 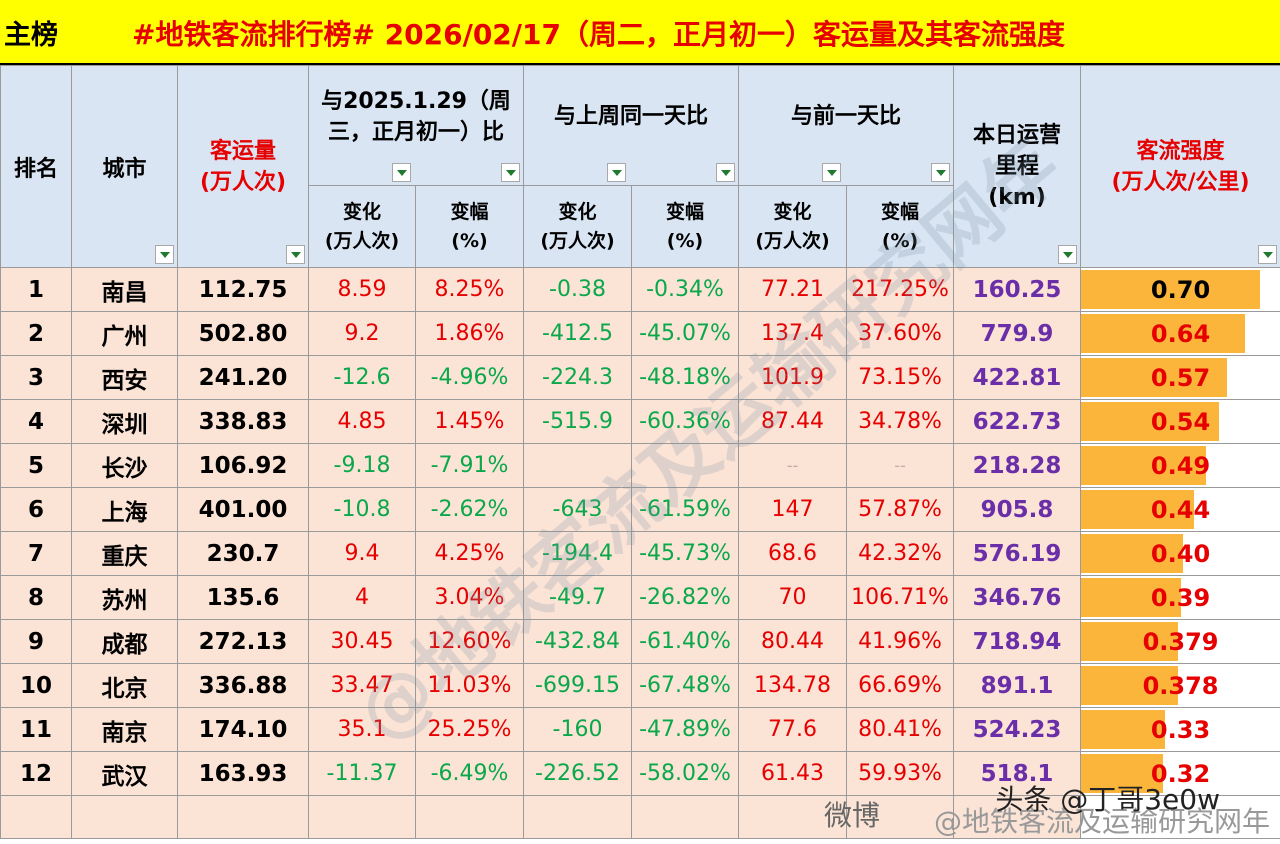 I want to click on intensity-cell: 0.70, so click(x=1180, y=289).